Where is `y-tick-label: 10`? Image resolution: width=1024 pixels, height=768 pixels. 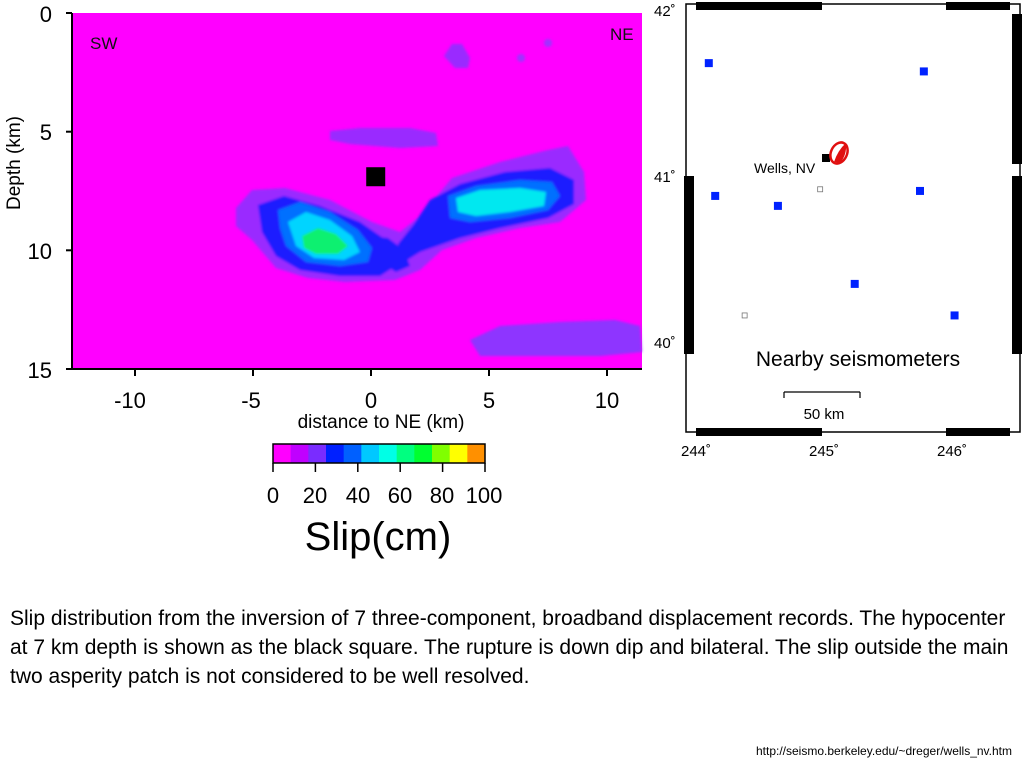
y-tick-label: 10 is located at coordinates (40, 251).